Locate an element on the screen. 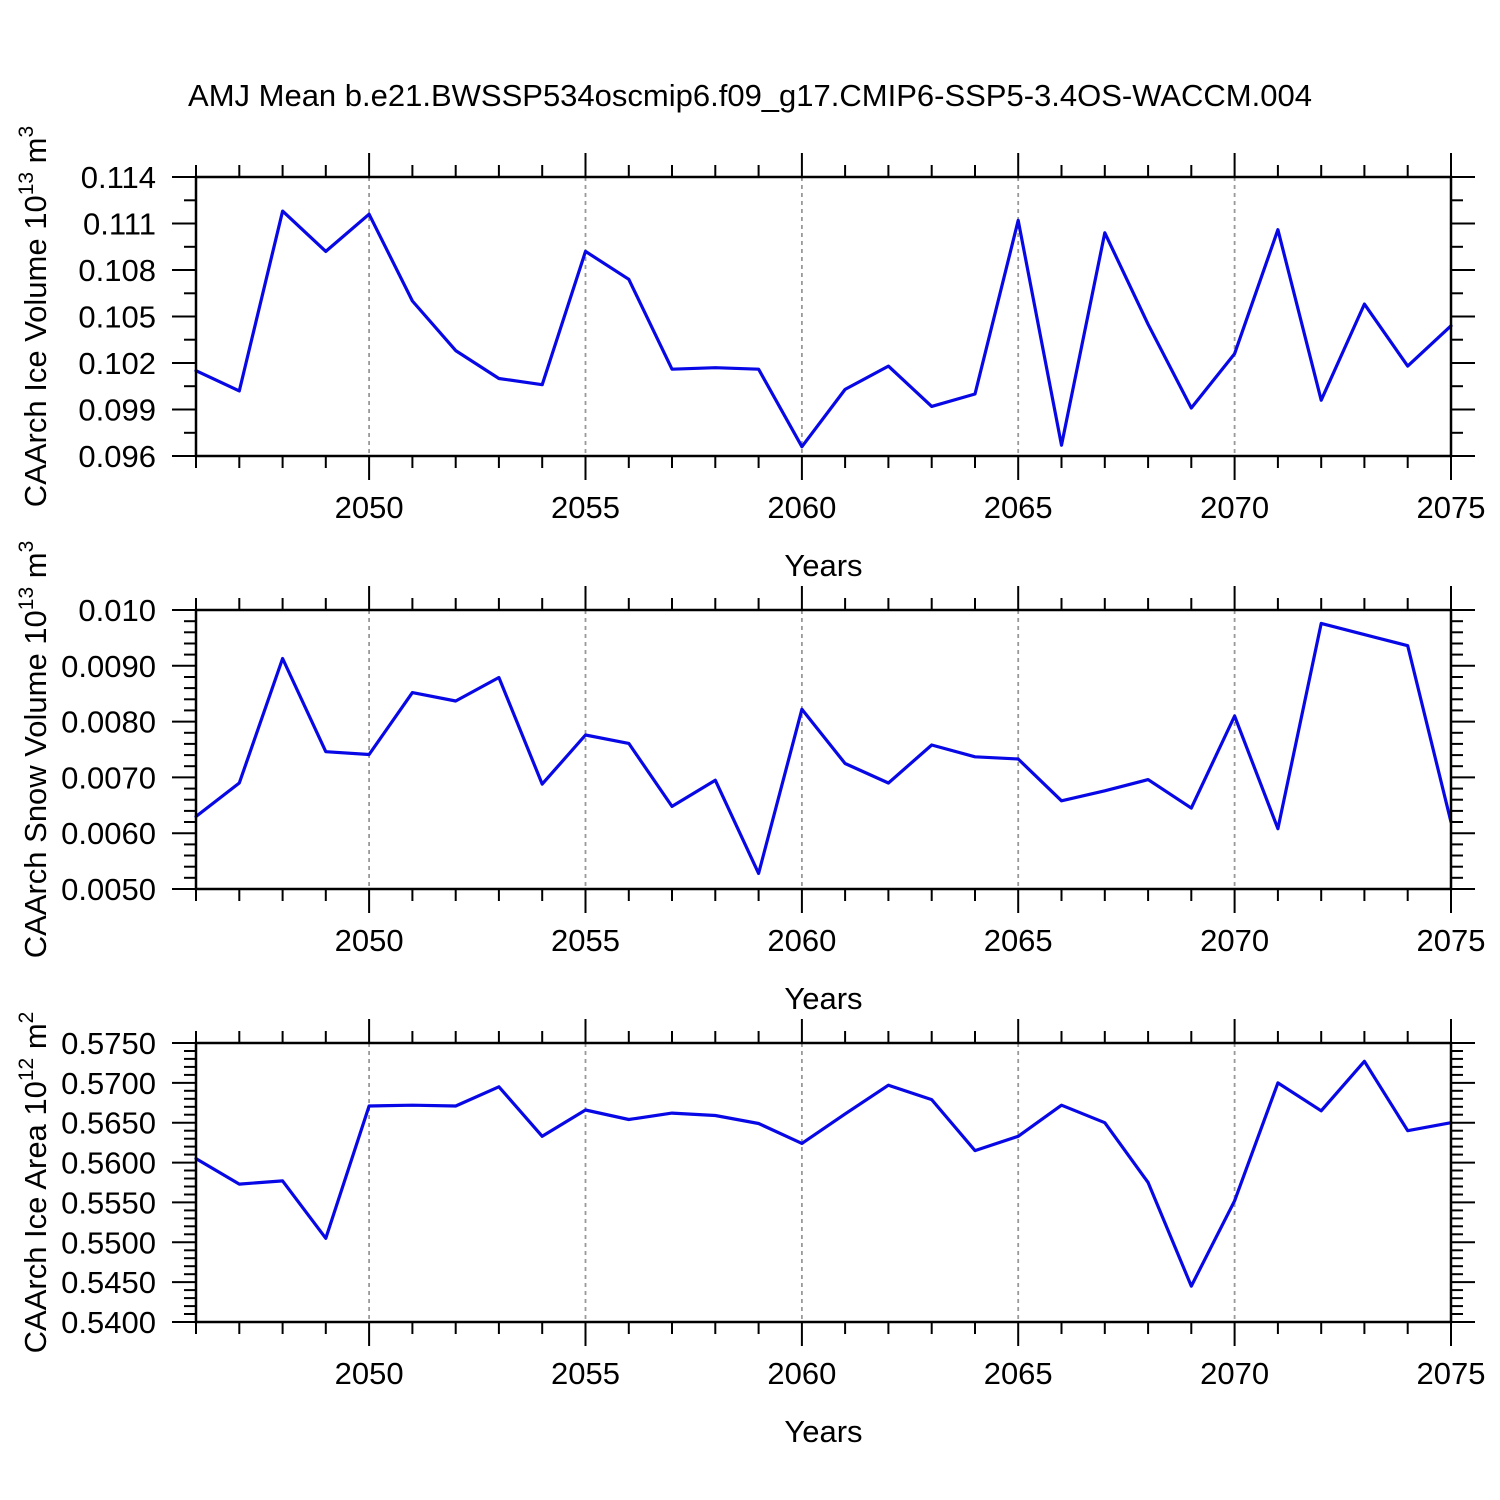 This screenshot has height=1500, width=1500. y-tick-label: 0.096 is located at coordinates (117, 456).